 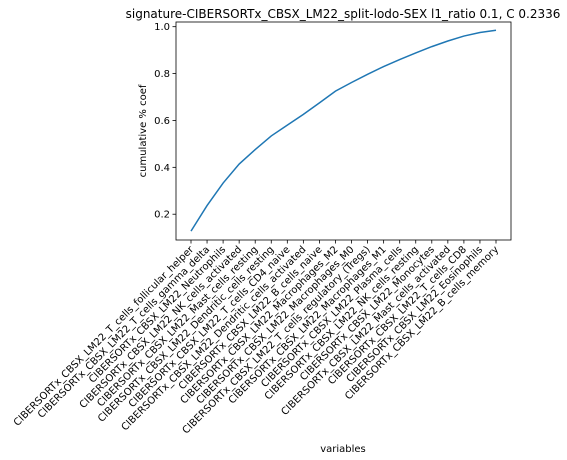 I want to click on y-tick-label: 0.8, so click(x=162, y=74).